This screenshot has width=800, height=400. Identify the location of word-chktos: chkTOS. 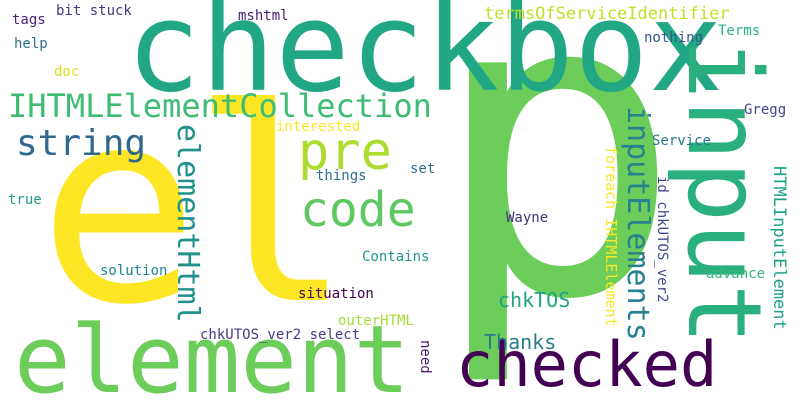
(534, 300).